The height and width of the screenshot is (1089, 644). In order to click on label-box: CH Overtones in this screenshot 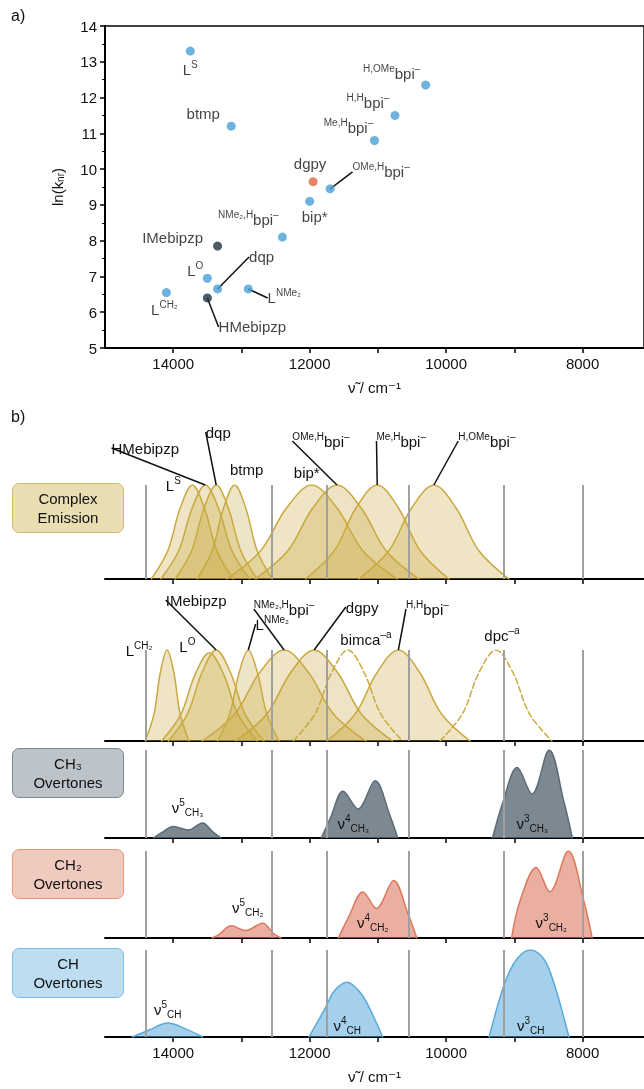, I will do `click(68, 973)`.